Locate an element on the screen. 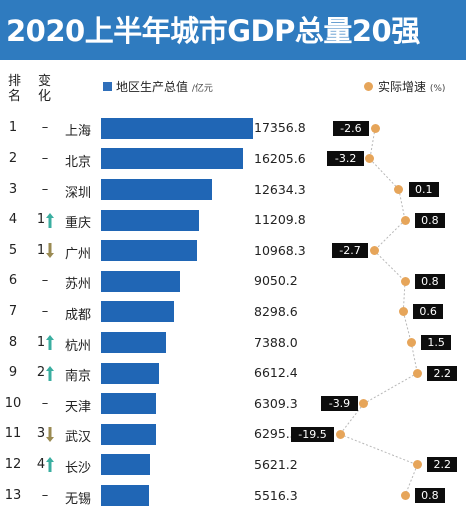  gdp-value-label: 12634.3 is located at coordinates (280, 189).